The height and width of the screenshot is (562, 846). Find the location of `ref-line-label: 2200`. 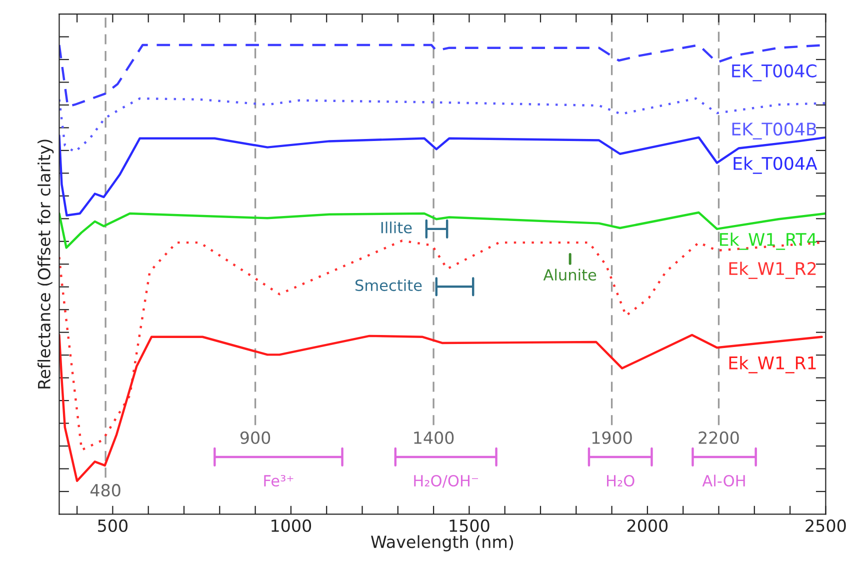

ref-line-label: 2200 is located at coordinates (718, 437).